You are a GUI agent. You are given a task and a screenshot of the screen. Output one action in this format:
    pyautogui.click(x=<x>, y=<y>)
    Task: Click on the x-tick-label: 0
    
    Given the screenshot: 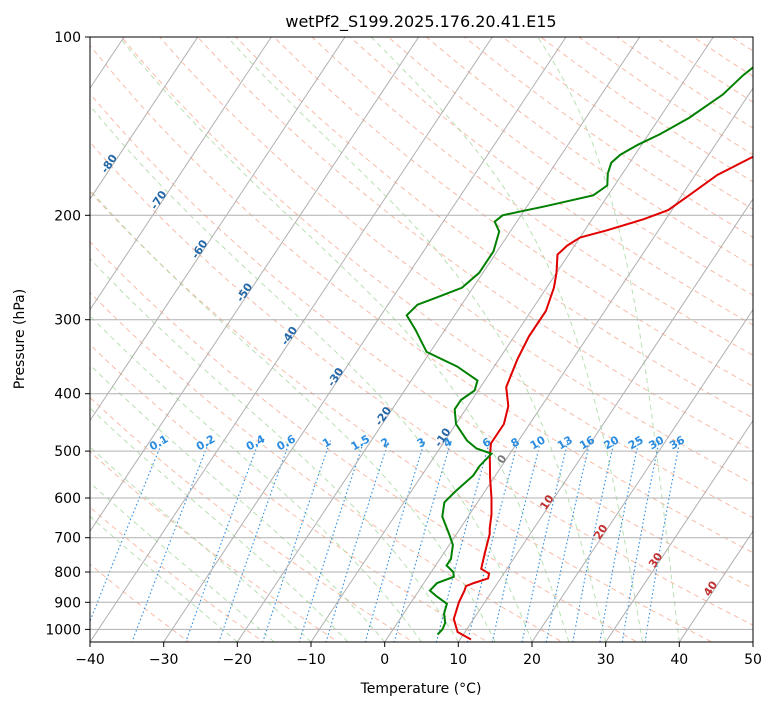 What is the action you would take?
    pyautogui.click(x=384, y=660)
    